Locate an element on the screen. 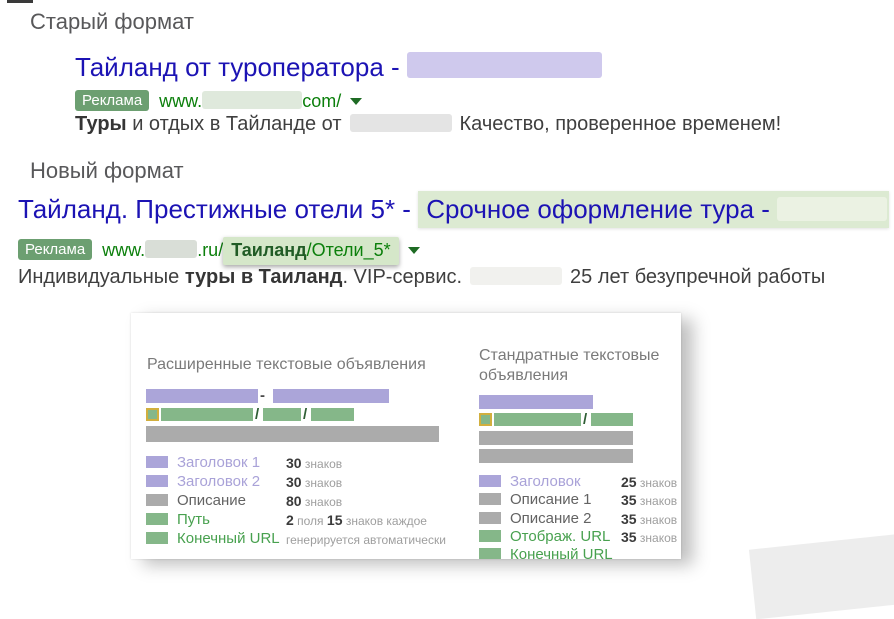  old-ad-url-line: Реклама www. com/ is located at coordinates (219, 101).